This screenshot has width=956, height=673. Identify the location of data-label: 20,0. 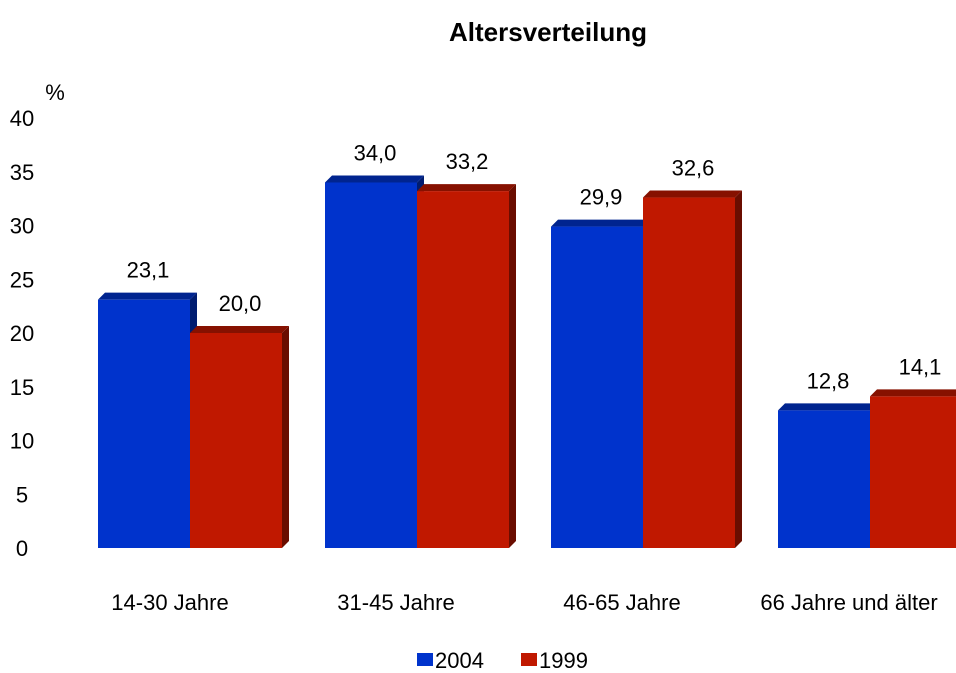
(240, 303).